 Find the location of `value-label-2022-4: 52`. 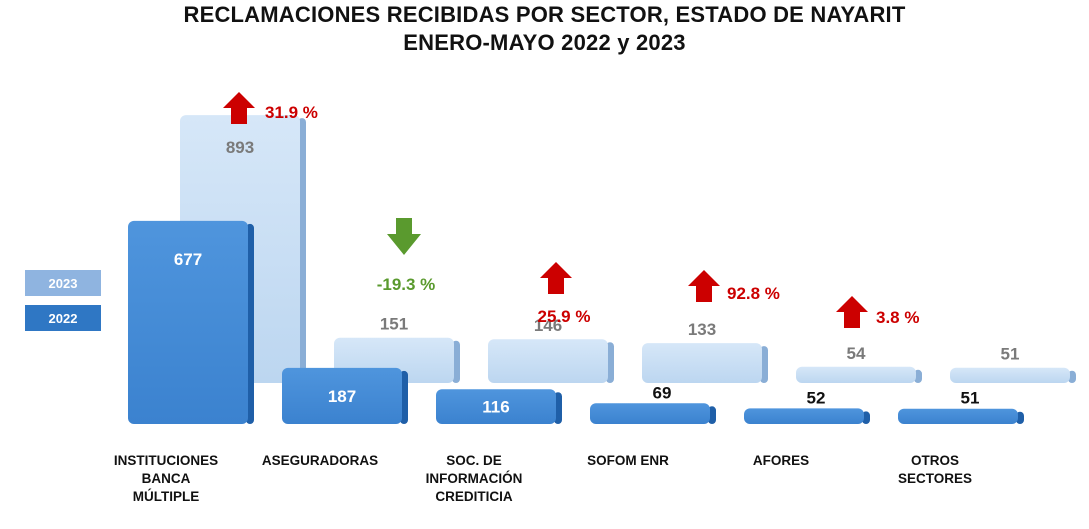

value-label-2022-4: 52 is located at coordinates (816, 397).